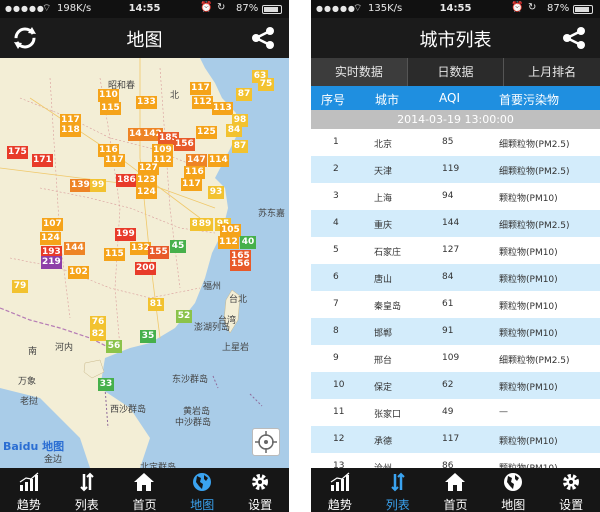  Describe the element at coordinates (449, 98) in the screenshot. I see `column-header-aqi: AQI` at that location.